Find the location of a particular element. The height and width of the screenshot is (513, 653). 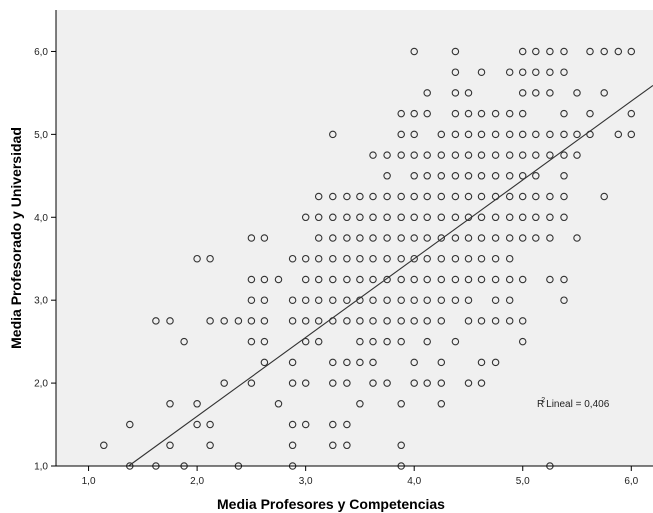

y-tick-label: 6,0 is located at coordinates (41, 52).